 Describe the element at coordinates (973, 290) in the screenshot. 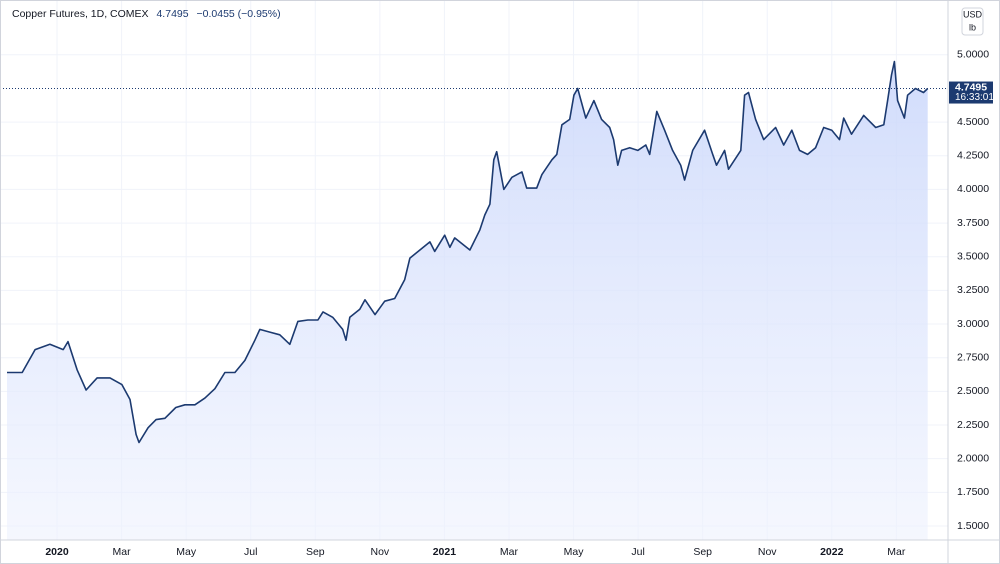

I see `y-tick-label: 3.2500` at that location.